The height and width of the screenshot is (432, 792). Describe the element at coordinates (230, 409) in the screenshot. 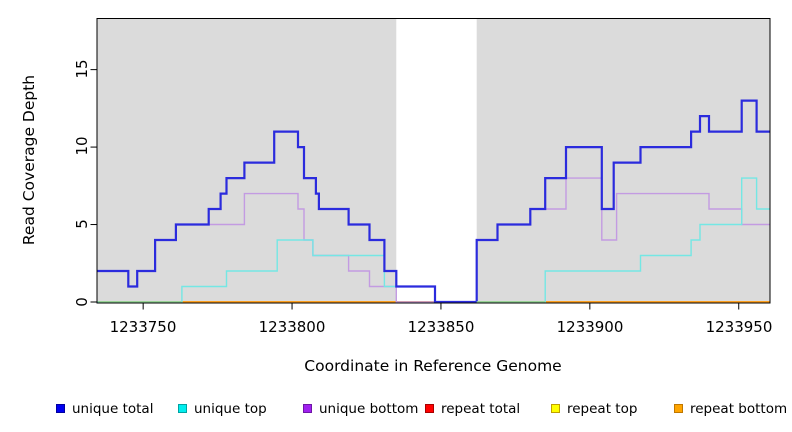

I see `legend-label: unique top` at that location.